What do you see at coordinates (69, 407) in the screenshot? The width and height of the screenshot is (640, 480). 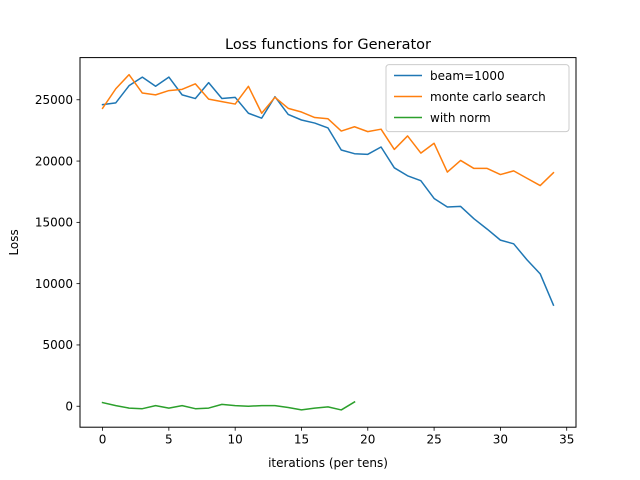 I see `y-tick-label: 0` at bounding box center [69, 407].